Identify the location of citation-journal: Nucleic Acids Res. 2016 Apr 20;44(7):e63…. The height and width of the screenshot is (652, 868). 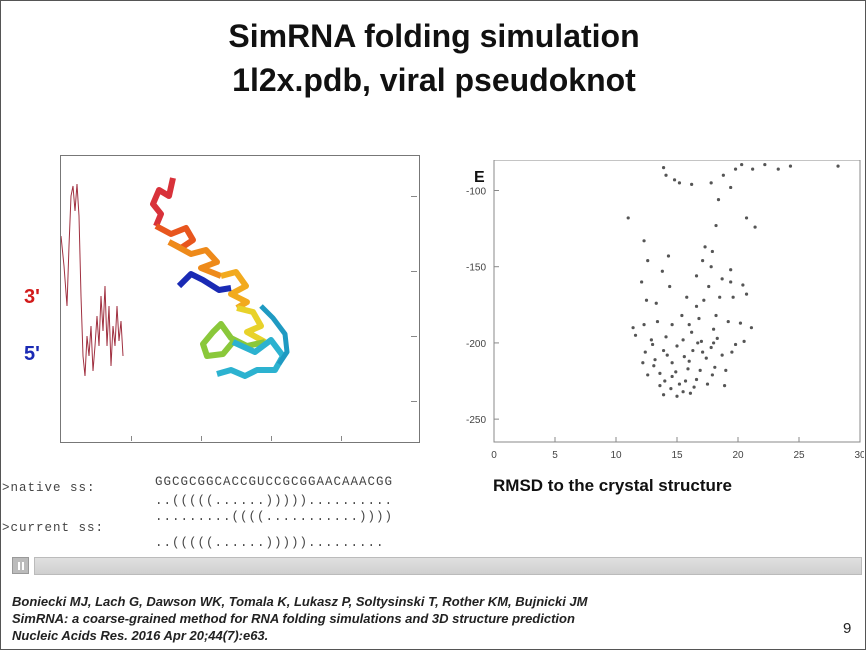
(140, 635).